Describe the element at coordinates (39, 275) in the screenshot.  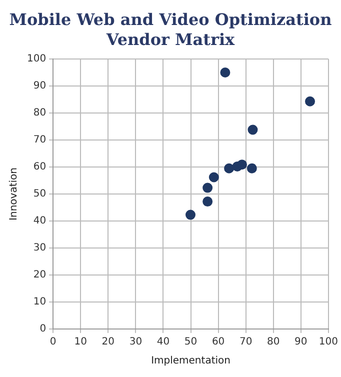
I see `y-tick-label: 20` at that location.